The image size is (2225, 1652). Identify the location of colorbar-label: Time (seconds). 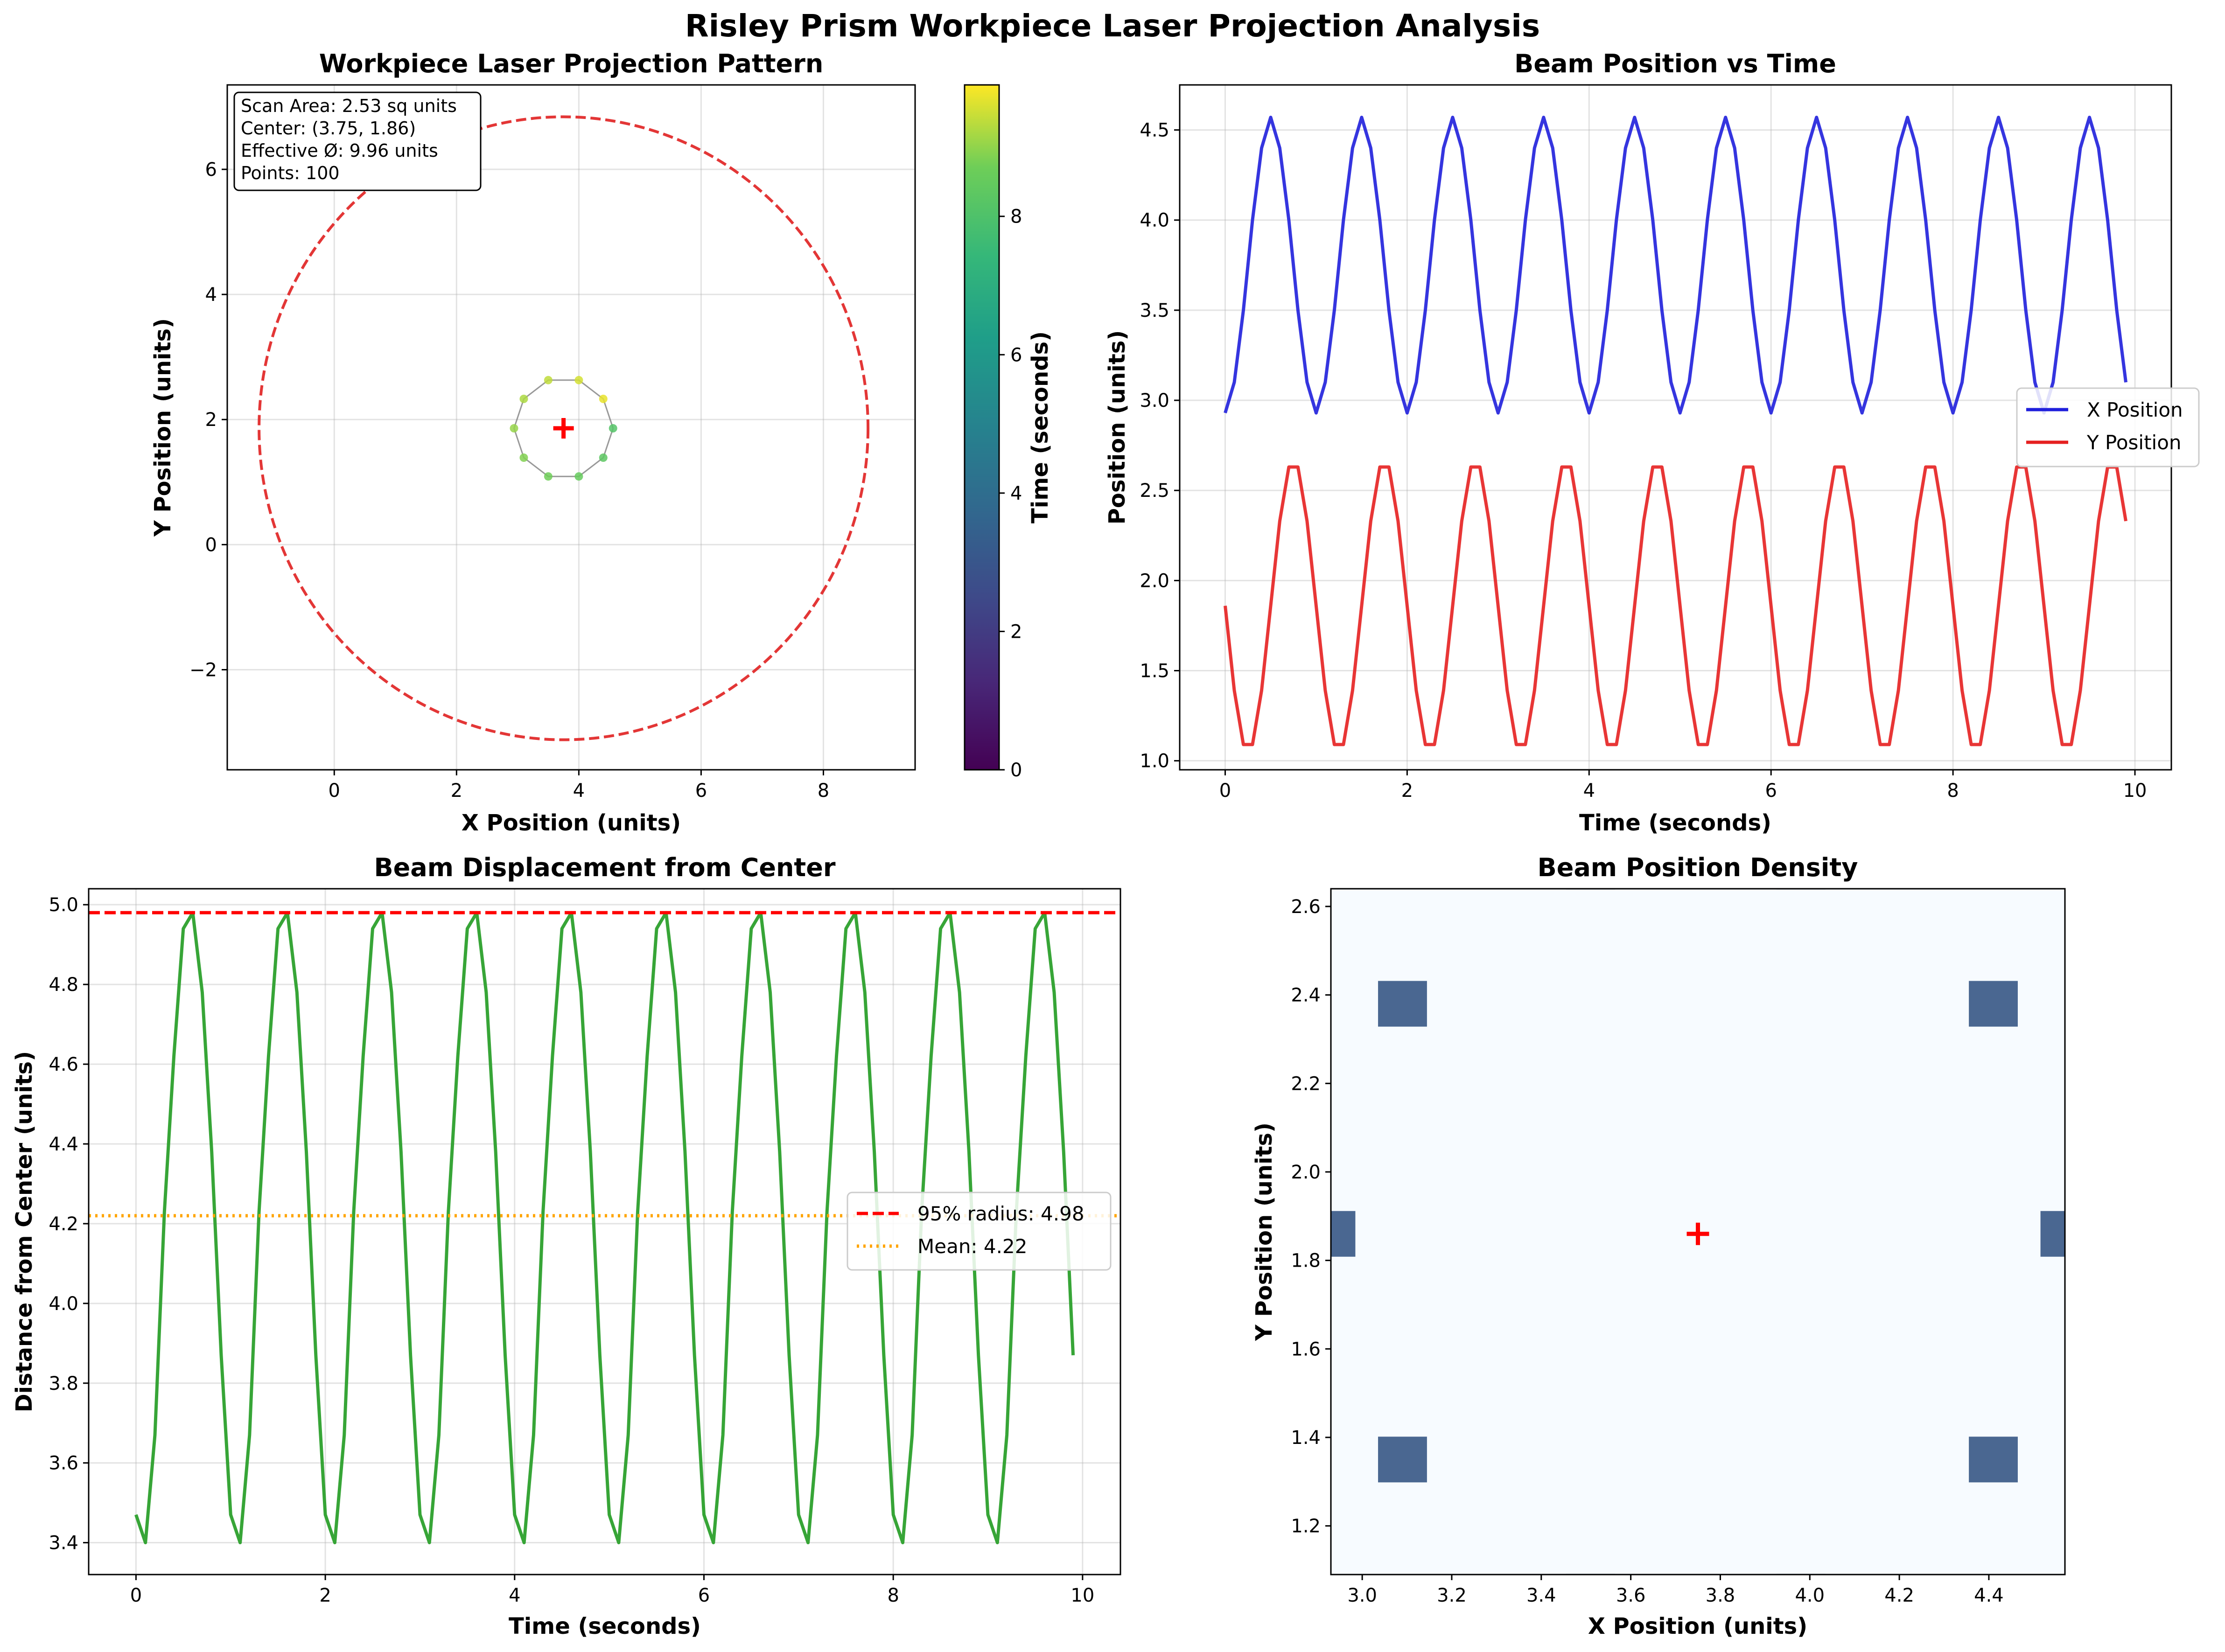
(1040, 427).